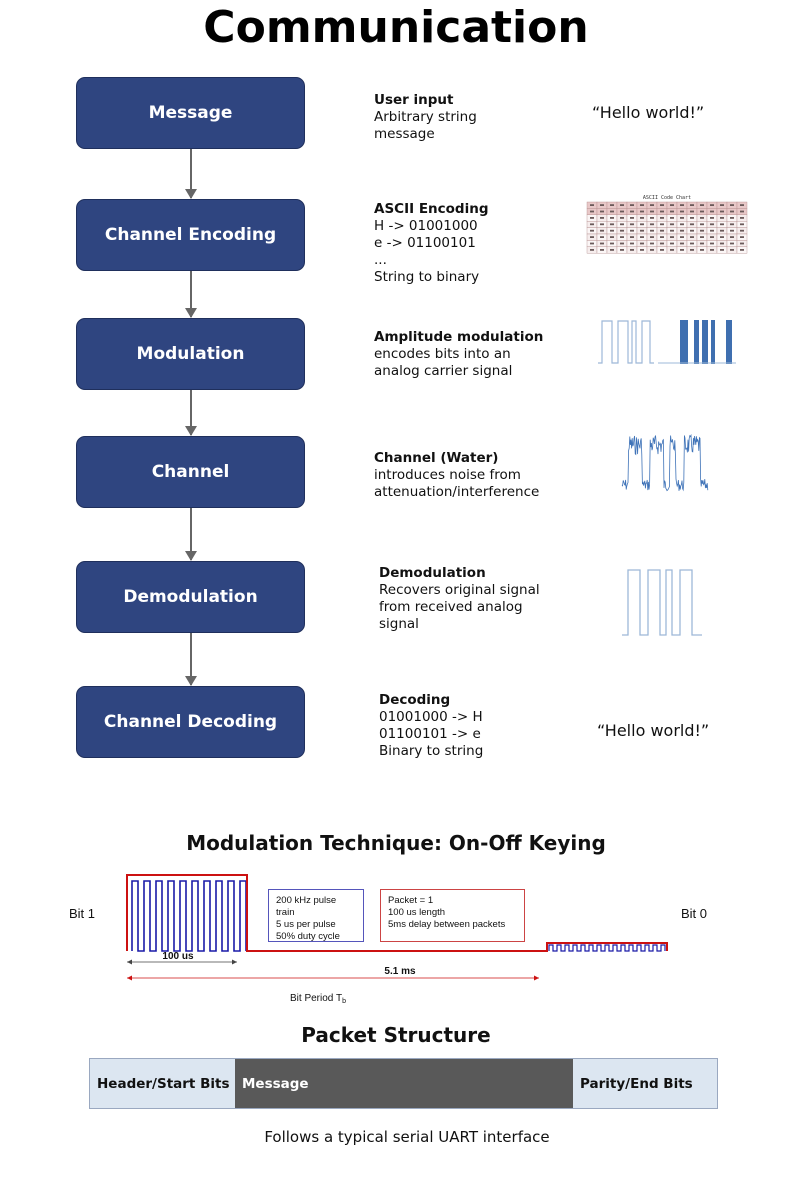 The height and width of the screenshot is (1181, 792). I want to click on desc-line: H -> 01001000, so click(426, 226).